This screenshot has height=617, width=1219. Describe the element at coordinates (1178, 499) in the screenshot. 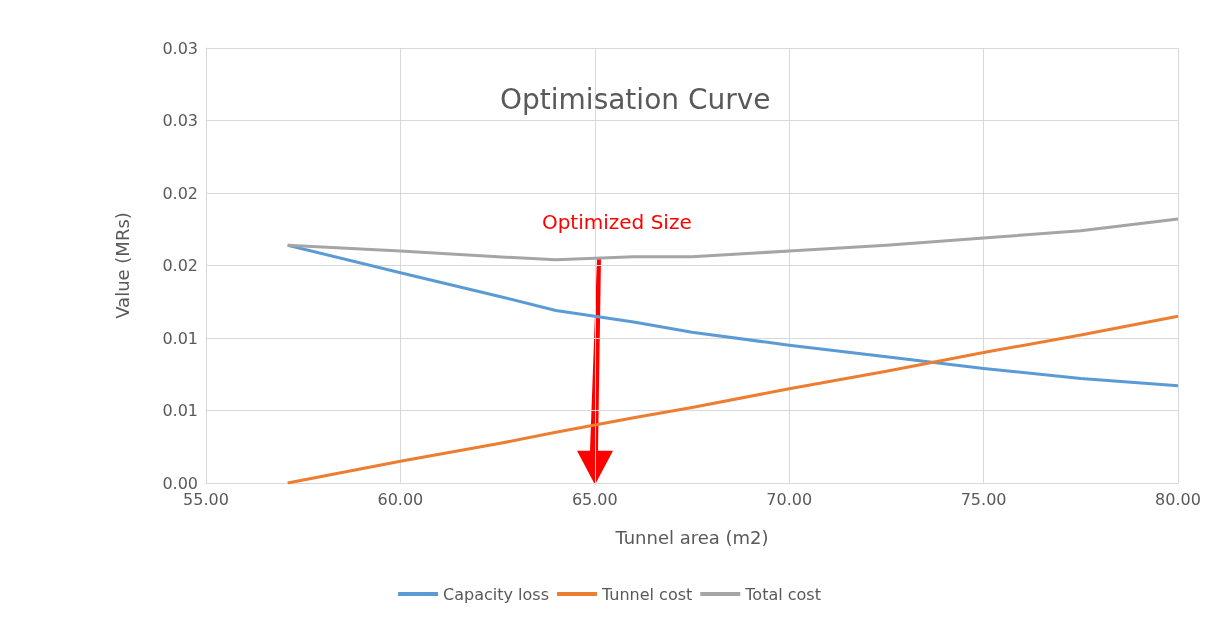

I see `x-tick-label: 80.00` at that location.